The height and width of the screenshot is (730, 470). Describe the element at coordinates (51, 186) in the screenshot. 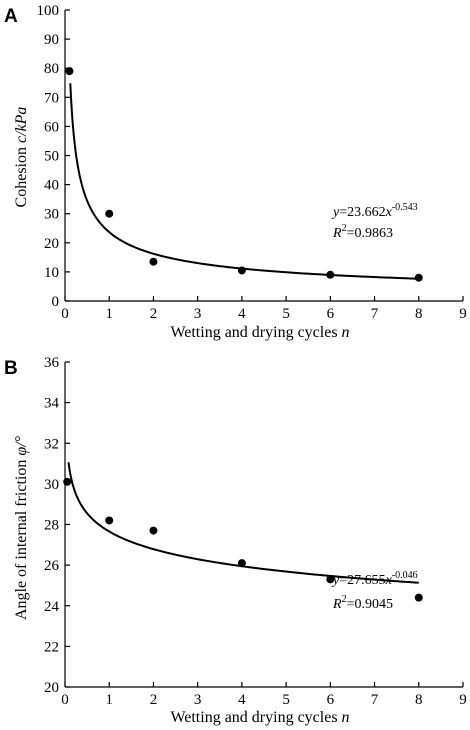

I see `panel-a-y-tick-label: 40` at that location.